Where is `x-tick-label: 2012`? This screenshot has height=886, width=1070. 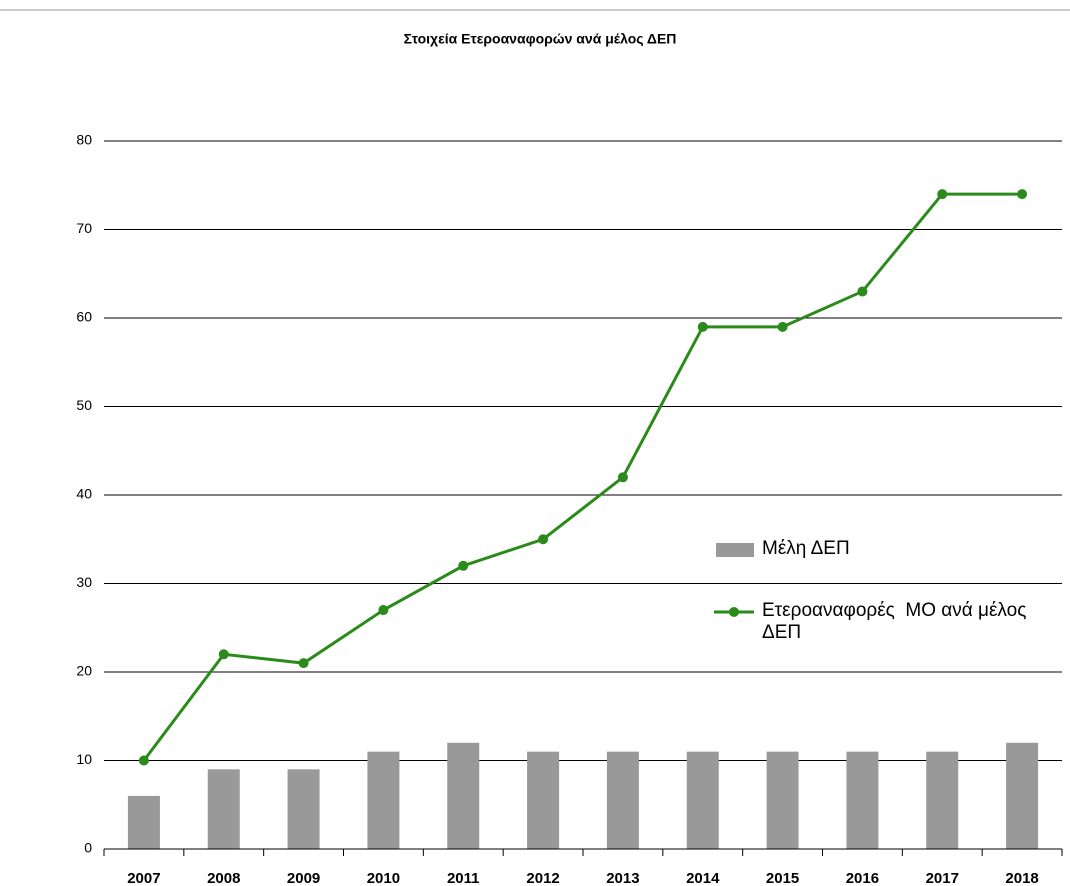
x-tick-label: 2012 is located at coordinates (542, 878).